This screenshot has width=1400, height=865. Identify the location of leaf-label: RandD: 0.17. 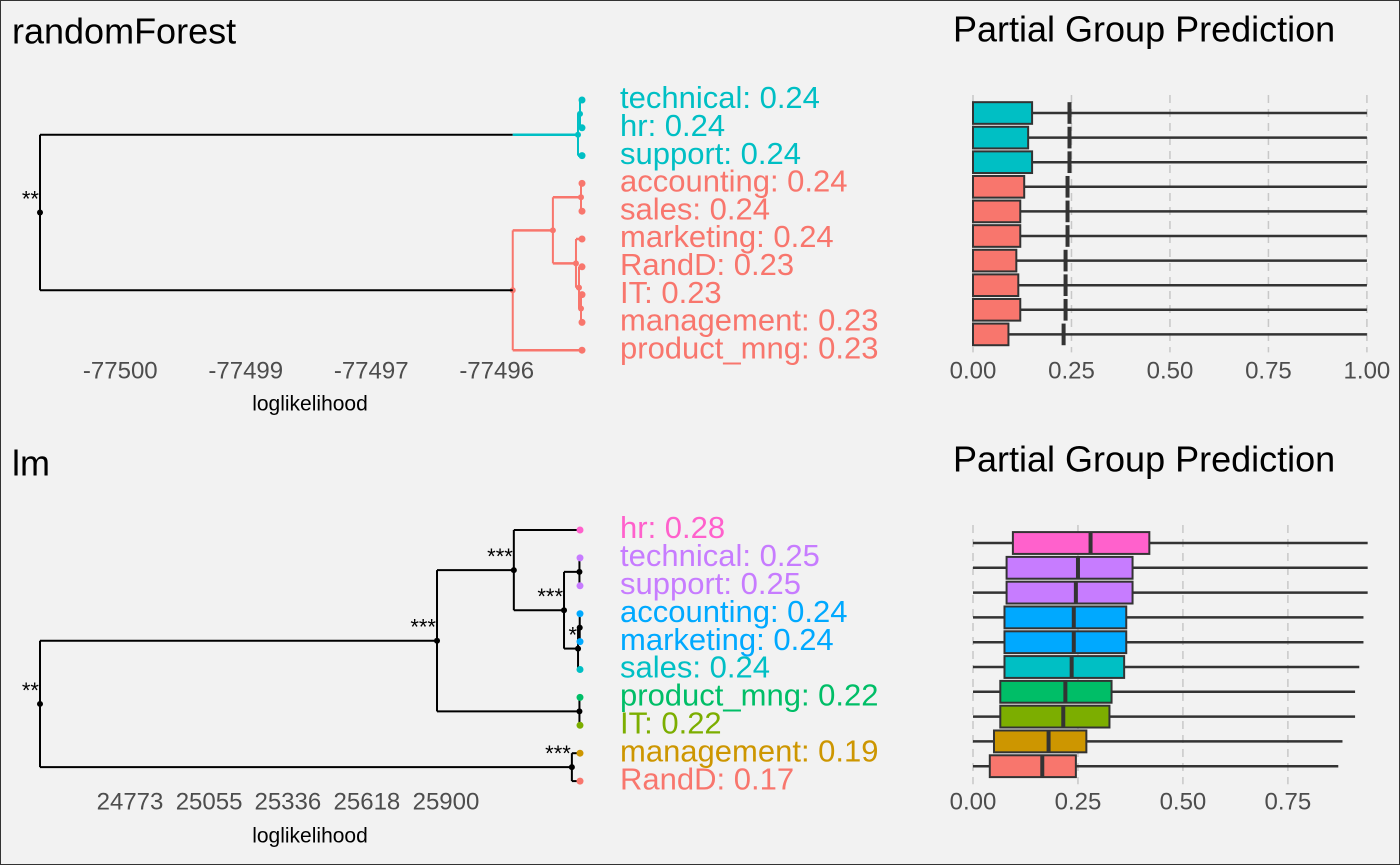
(707, 778).